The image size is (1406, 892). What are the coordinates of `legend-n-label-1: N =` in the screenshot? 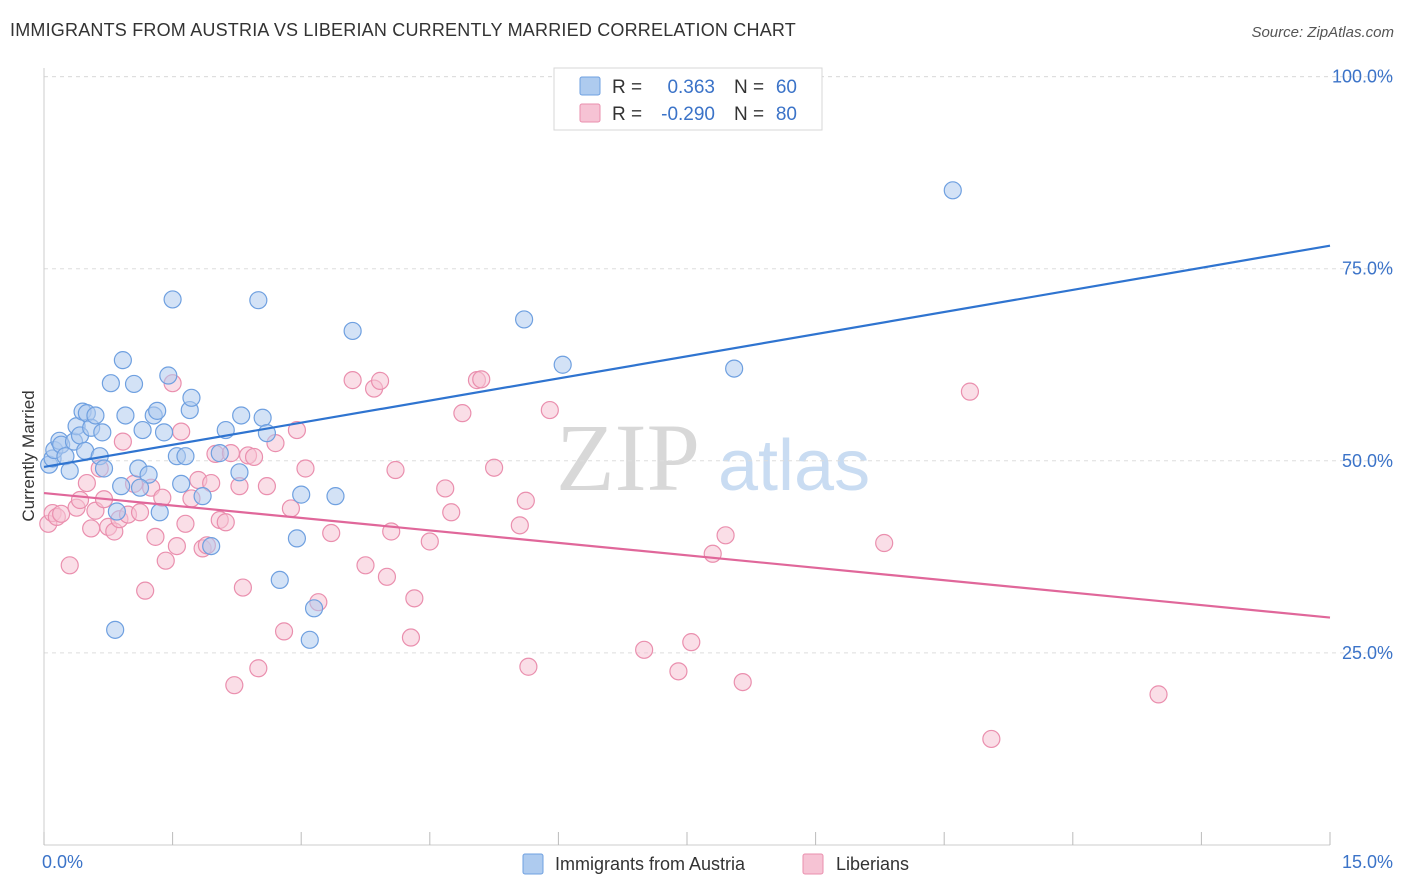 It's located at (749, 87).